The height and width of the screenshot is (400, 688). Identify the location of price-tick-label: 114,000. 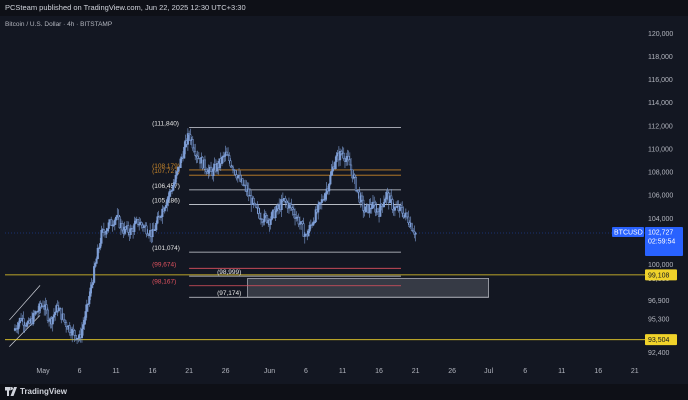
(660, 103).